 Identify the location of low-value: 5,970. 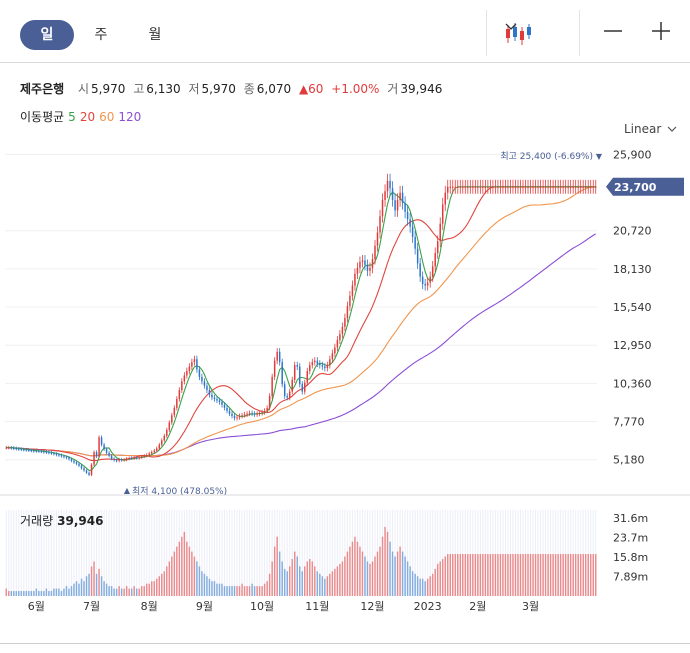
(218, 89).